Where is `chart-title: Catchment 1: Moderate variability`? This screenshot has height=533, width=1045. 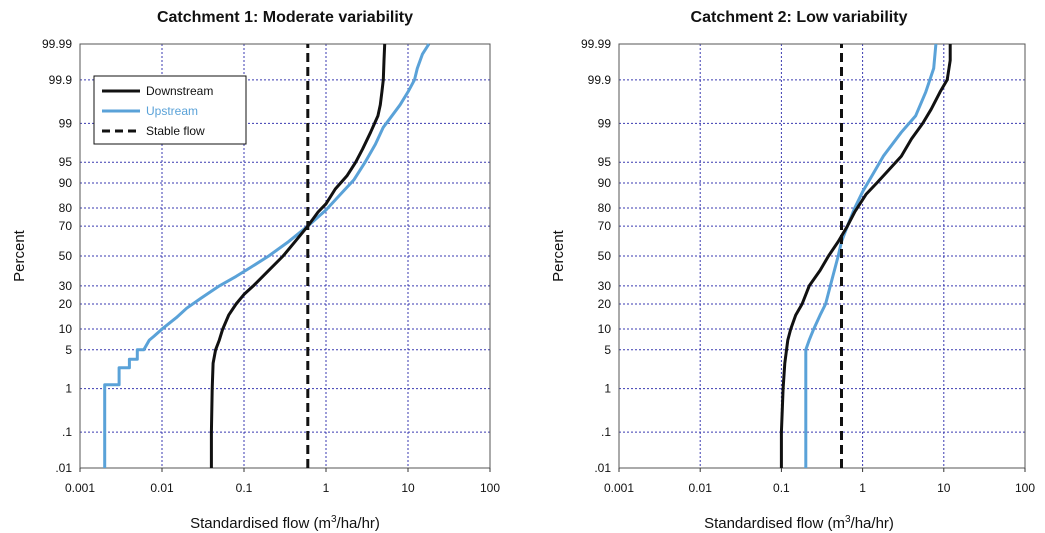 chart-title: Catchment 1: Moderate variability is located at coordinates (285, 17).